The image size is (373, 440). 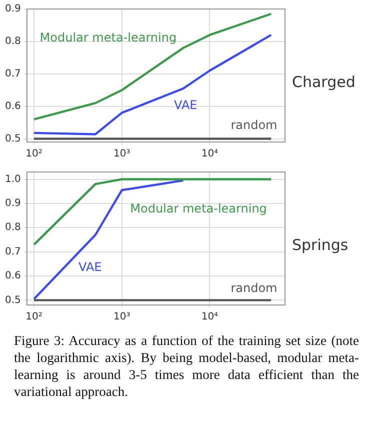 What do you see at coordinates (324, 82) in the screenshot?
I see `text: Charged` at bounding box center [324, 82].